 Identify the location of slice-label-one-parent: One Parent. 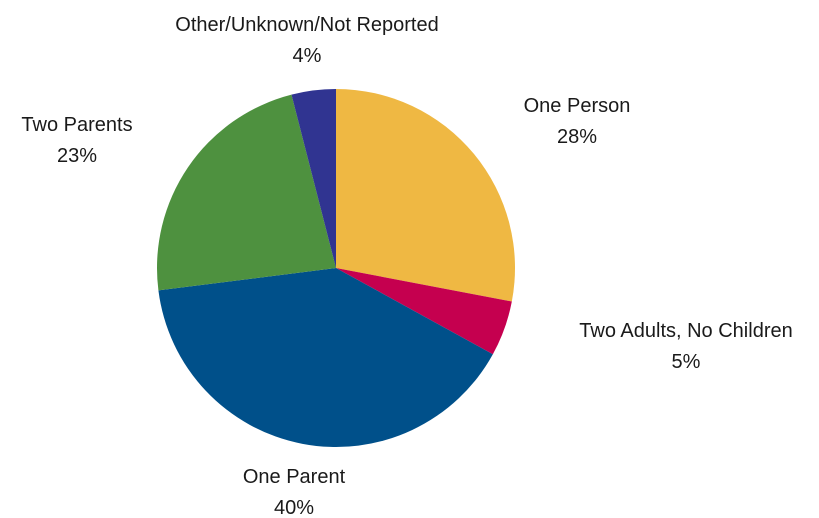
(294, 477).